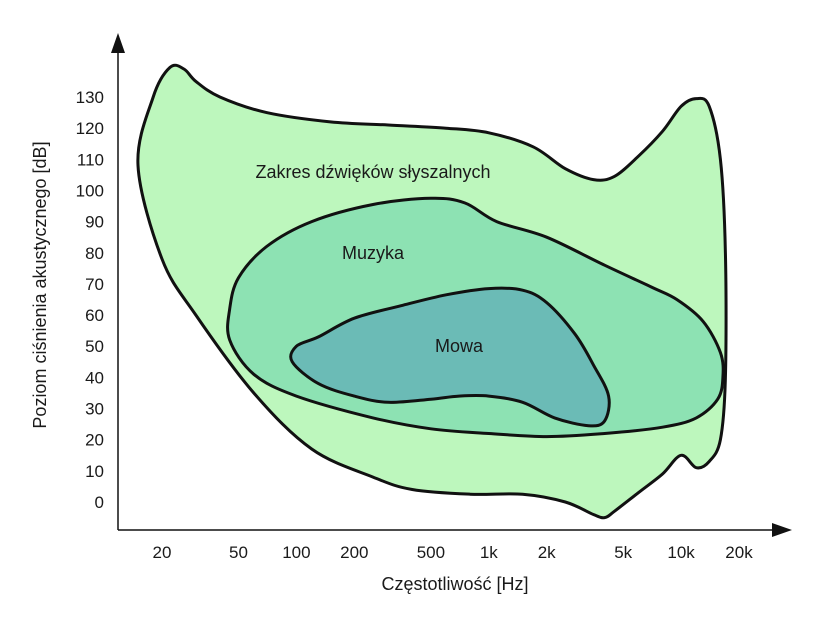 This screenshot has height=624, width=822. I want to click on region-label-mowa: Mowa, so click(459, 346).